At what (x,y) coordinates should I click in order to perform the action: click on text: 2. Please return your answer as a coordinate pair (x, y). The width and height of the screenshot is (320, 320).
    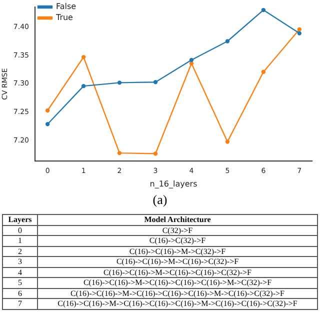
    Looking at the image, I should click on (20, 251).